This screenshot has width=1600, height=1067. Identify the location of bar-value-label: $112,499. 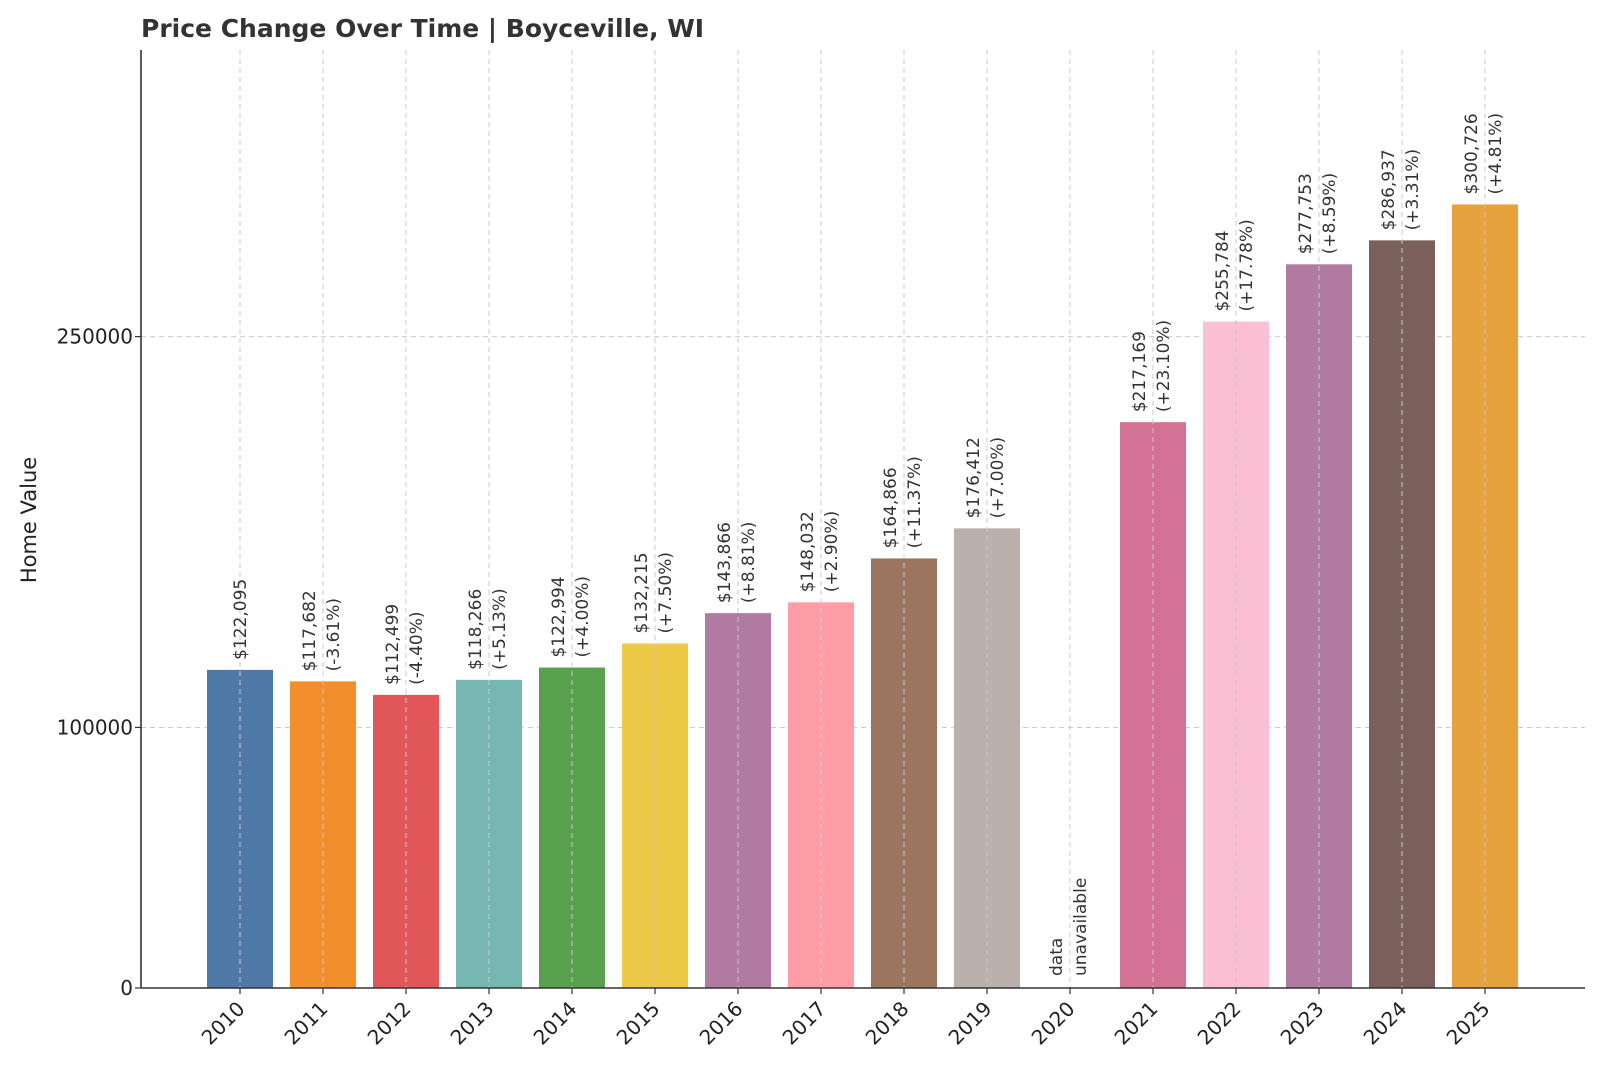
(393, 644).